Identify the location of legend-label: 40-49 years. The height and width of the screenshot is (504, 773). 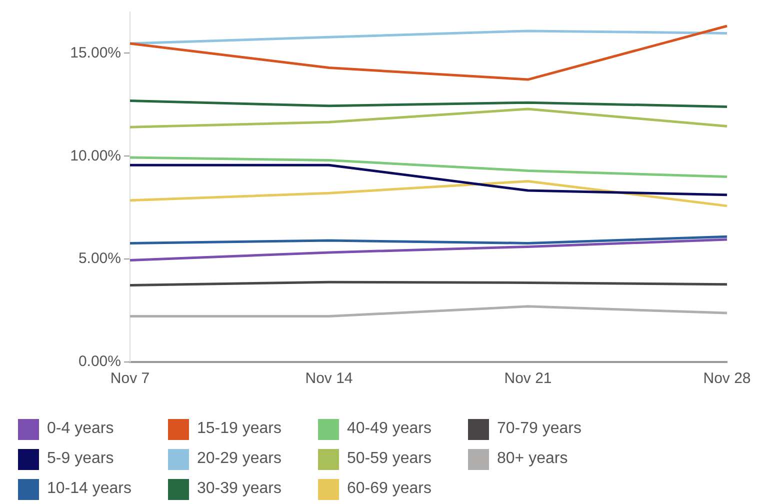
(389, 429).